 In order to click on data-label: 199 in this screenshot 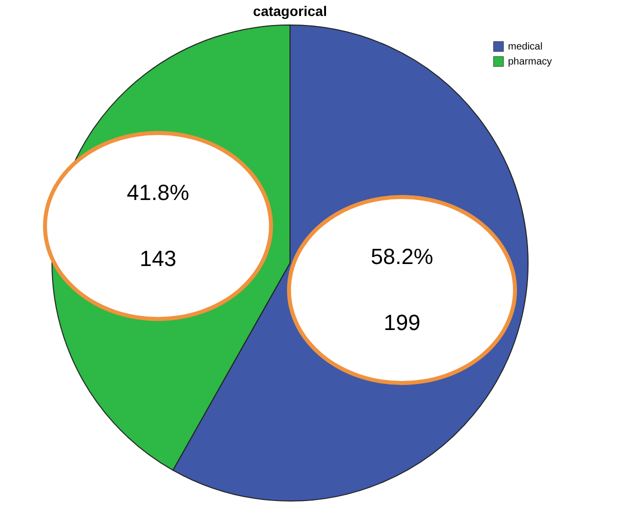, I will do `click(402, 323)`.